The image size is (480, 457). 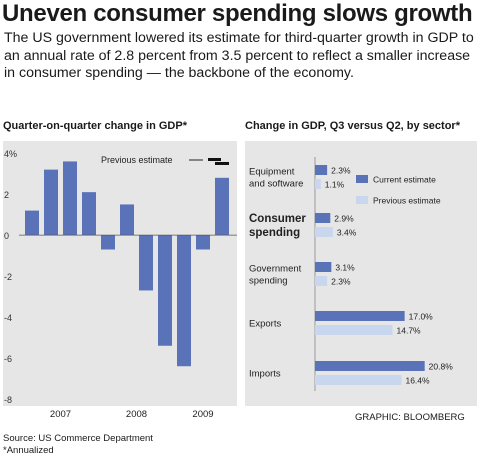 I want to click on y-tick-label: -4, so click(x=8, y=318).